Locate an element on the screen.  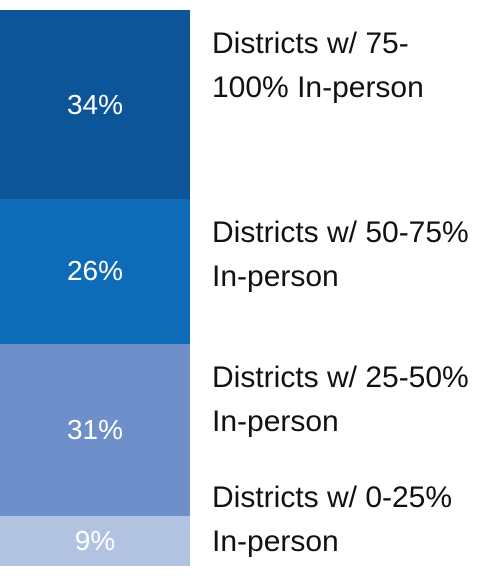
bar-segment: 34% is located at coordinates (95, 105).